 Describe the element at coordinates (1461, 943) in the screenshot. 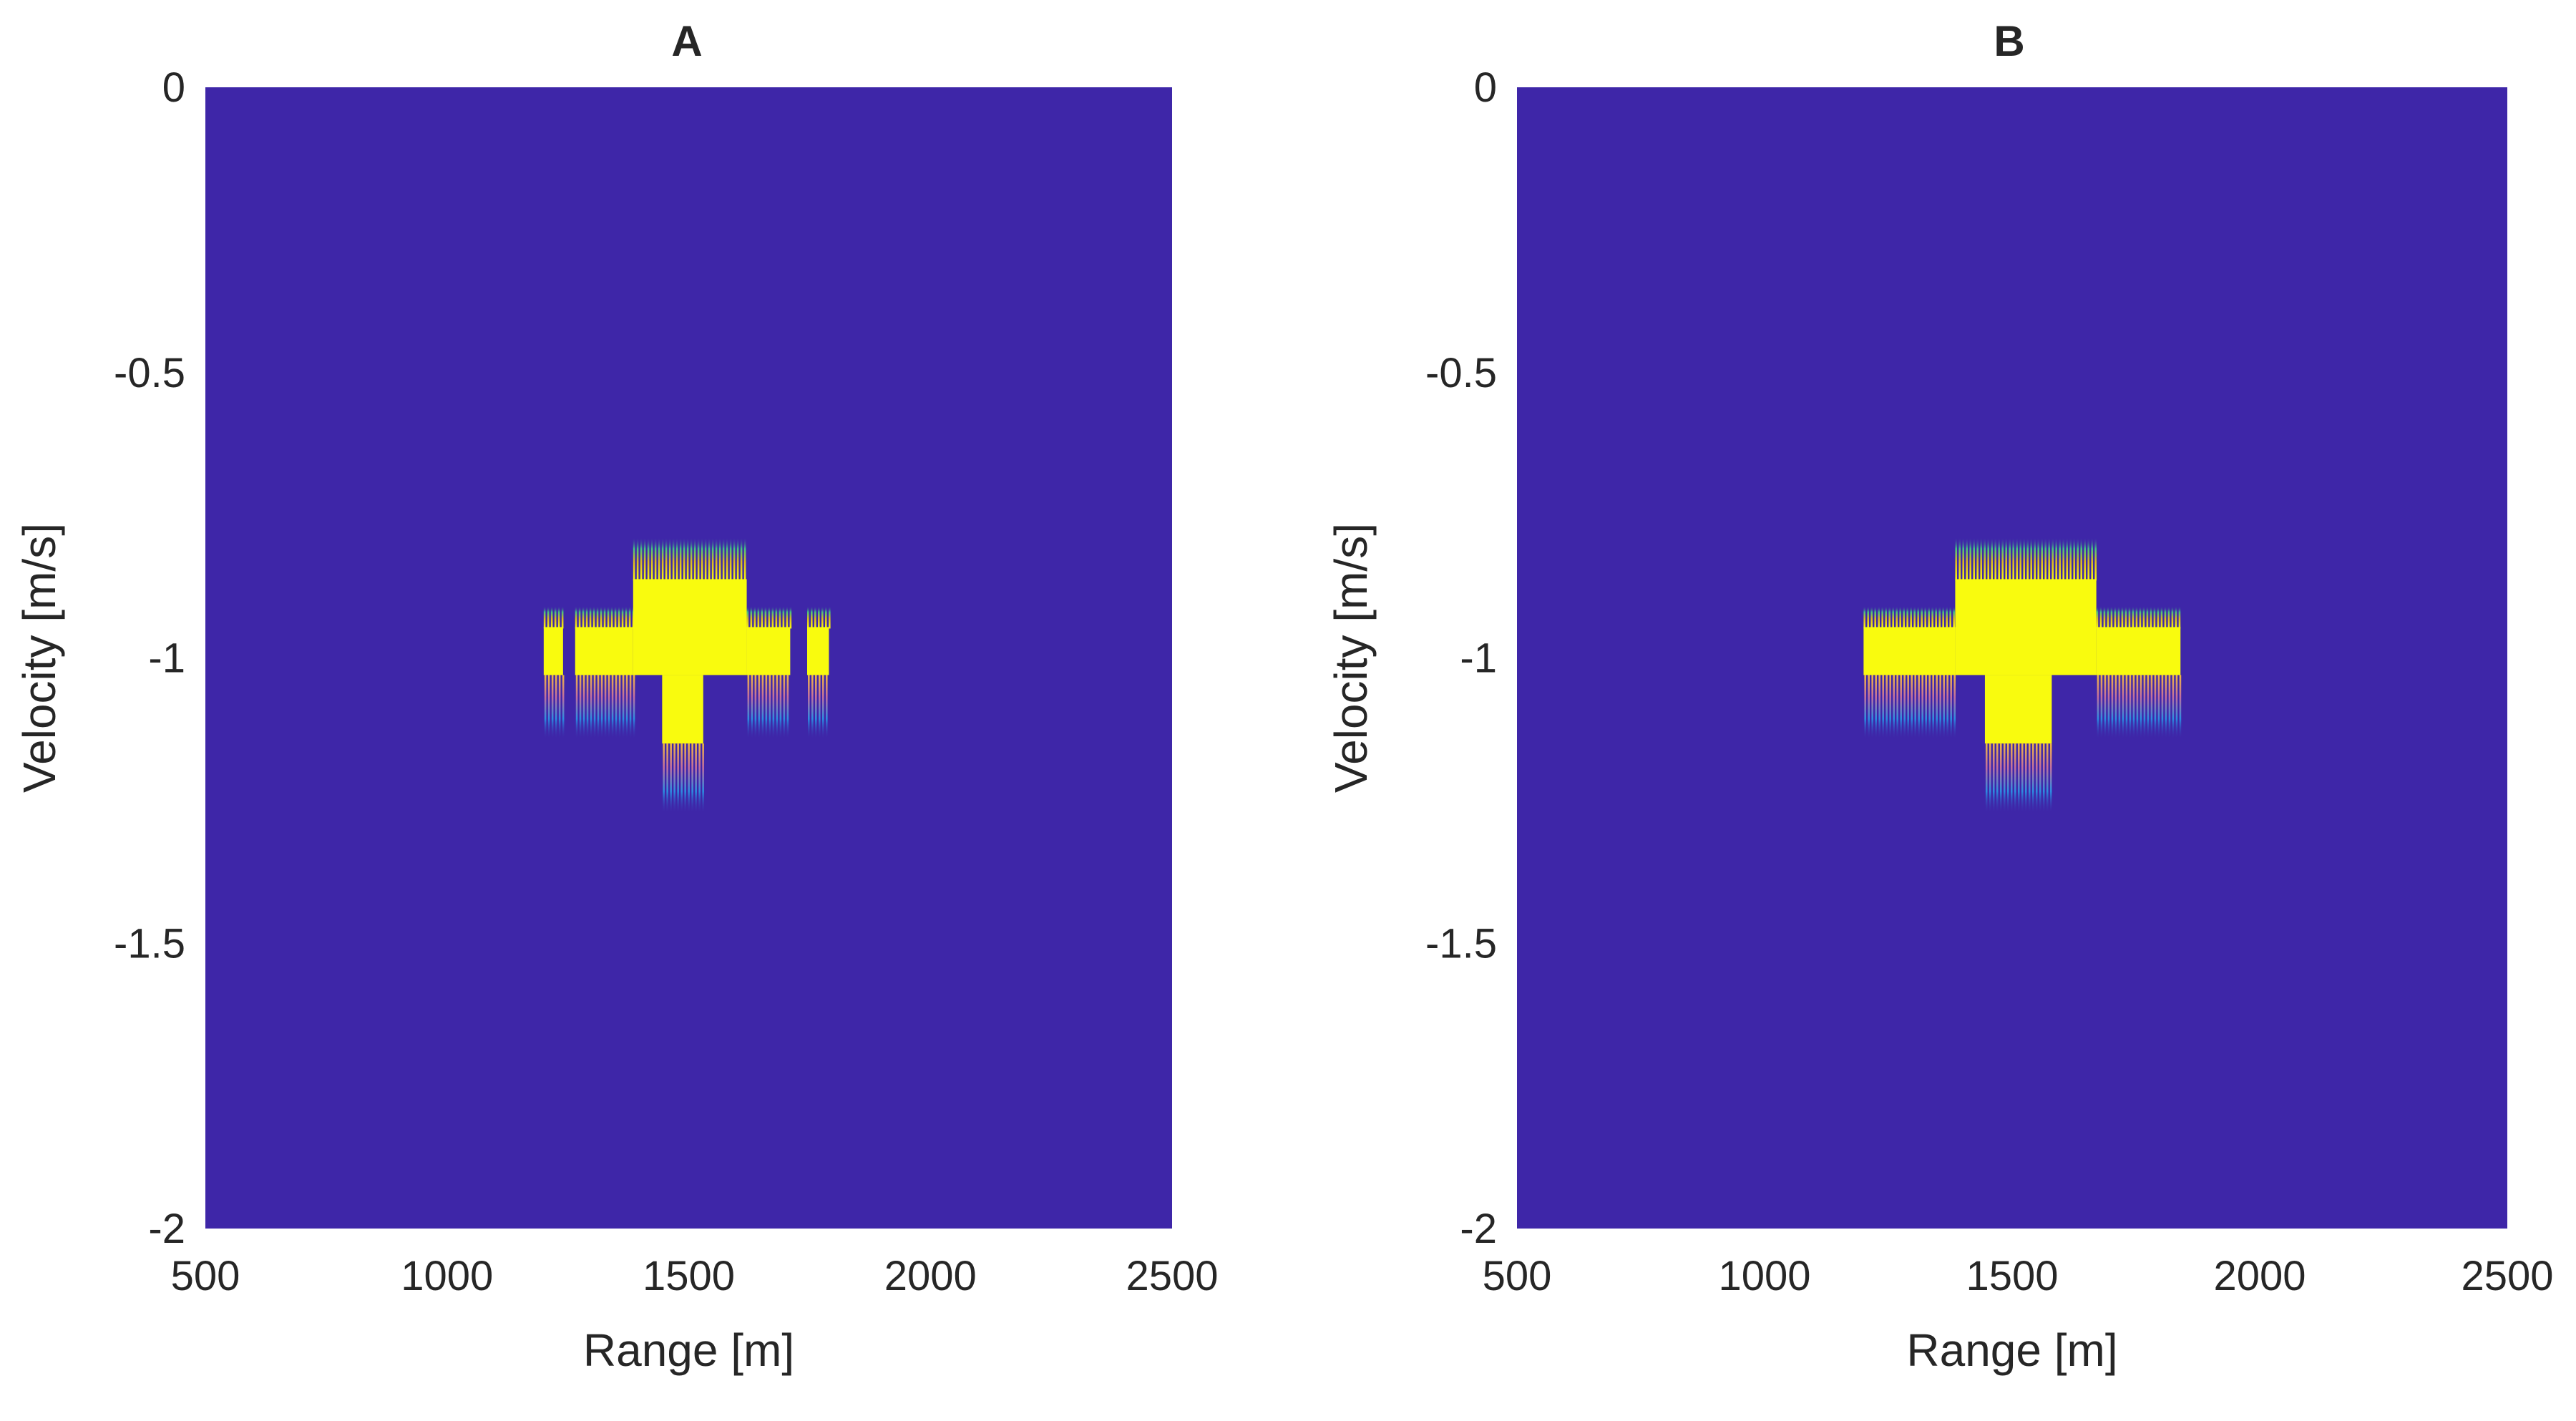

I see `panel-b-ytick-label: -1.5` at that location.